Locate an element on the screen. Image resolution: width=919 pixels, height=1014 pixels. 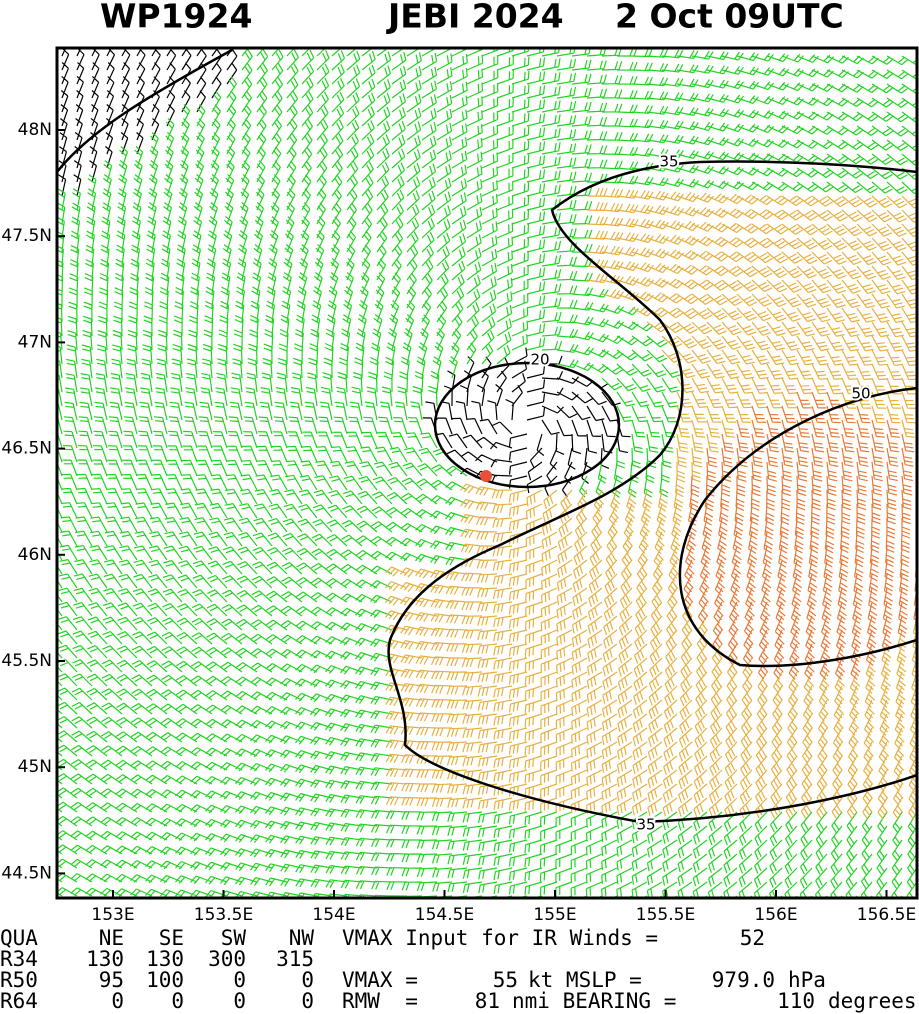
table-cell: hPa is located at coordinates (807, 980).